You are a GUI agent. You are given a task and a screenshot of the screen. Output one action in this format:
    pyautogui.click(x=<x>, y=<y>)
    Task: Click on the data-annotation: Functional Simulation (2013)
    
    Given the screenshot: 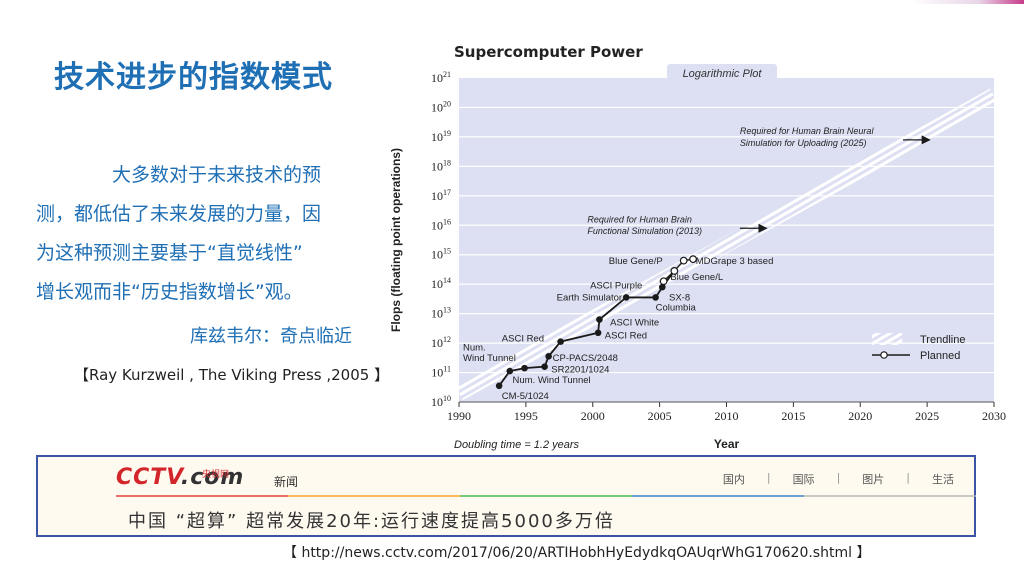 What is the action you would take?
    pyautogui.click(x=644, y=231)
    